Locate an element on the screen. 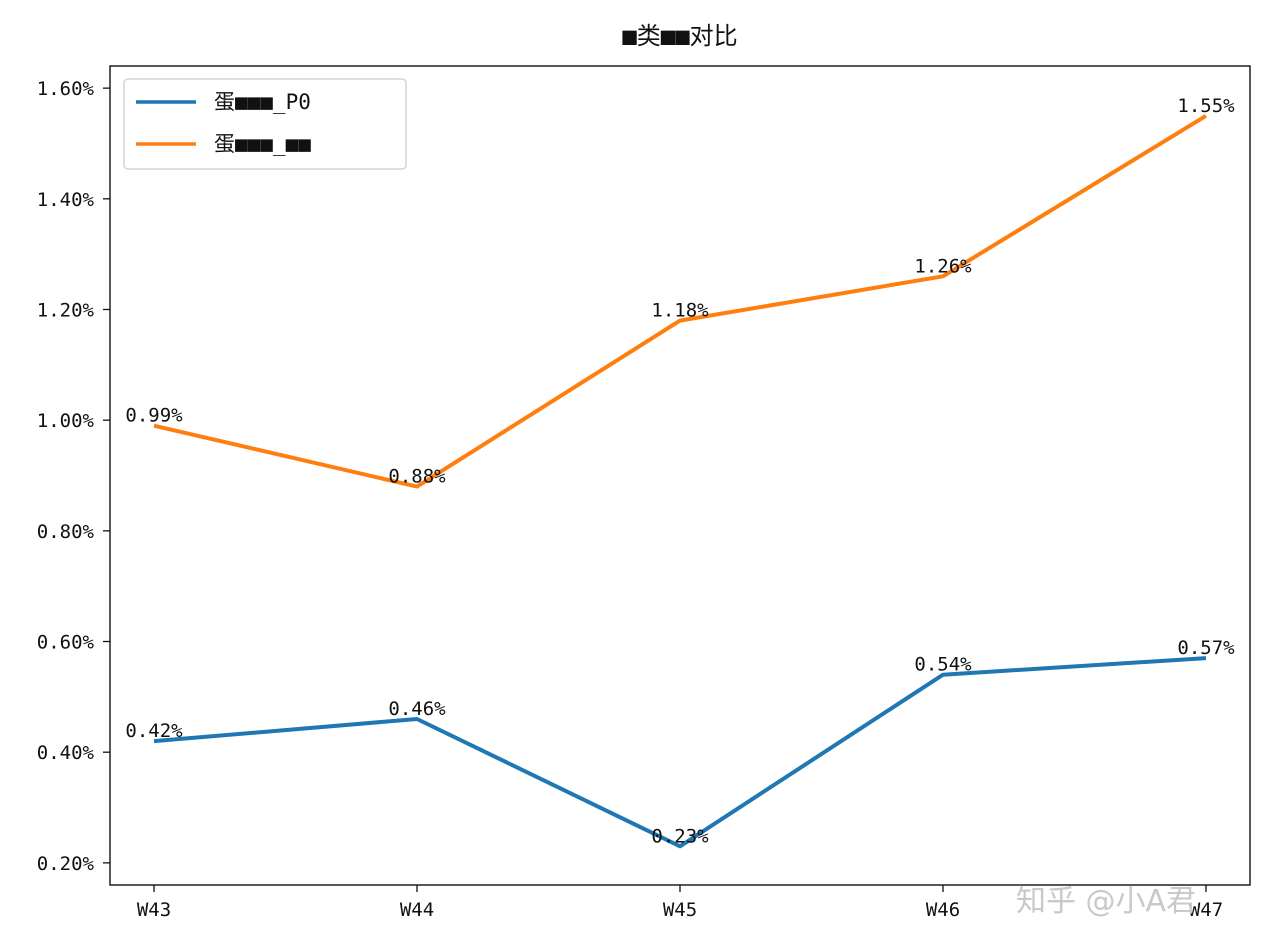  y-tick-label: 1.40% is located at coordinates (66, 200).